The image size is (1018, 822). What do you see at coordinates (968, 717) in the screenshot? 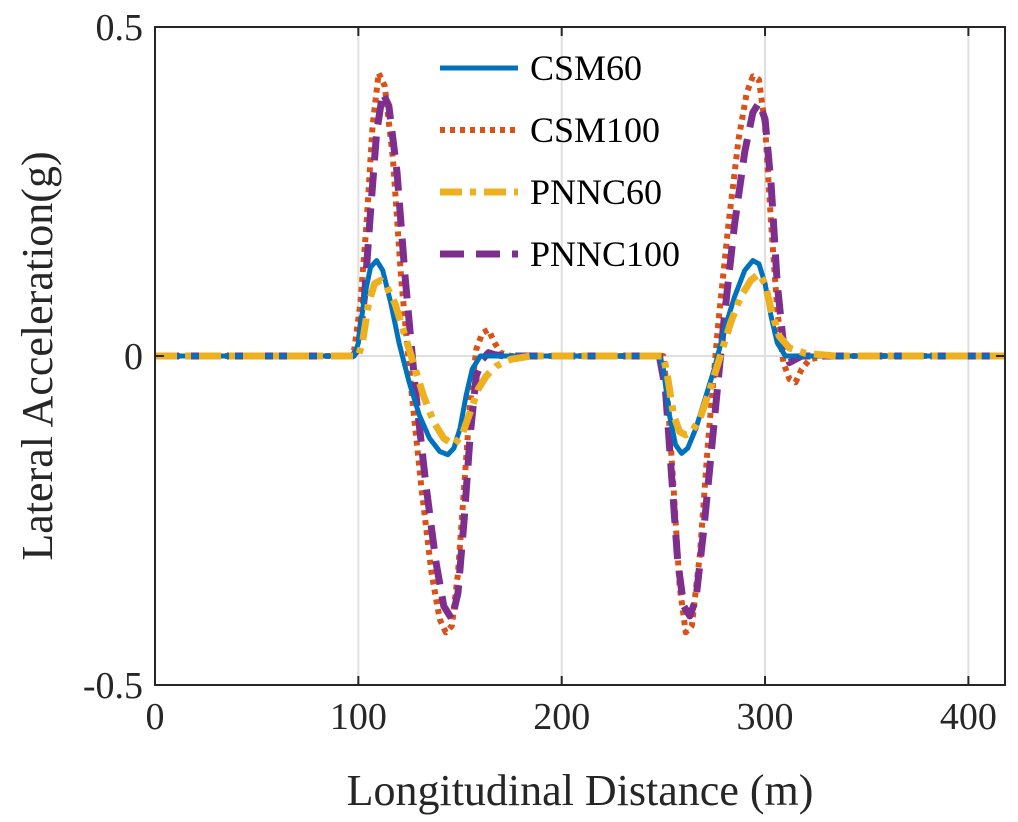
I see `x-tick-label: 400` at bounding box center [968, 717].